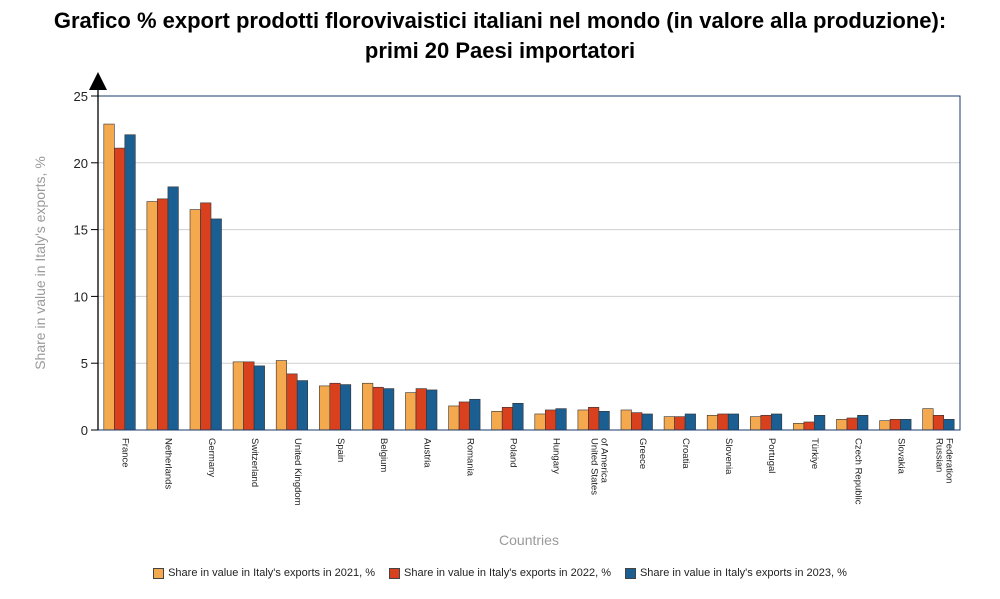 The image size is (1000, 599). Describe the element at coordinates (771, 455) in the screenshot. I see `x-tick-label: Portugal` at that location.